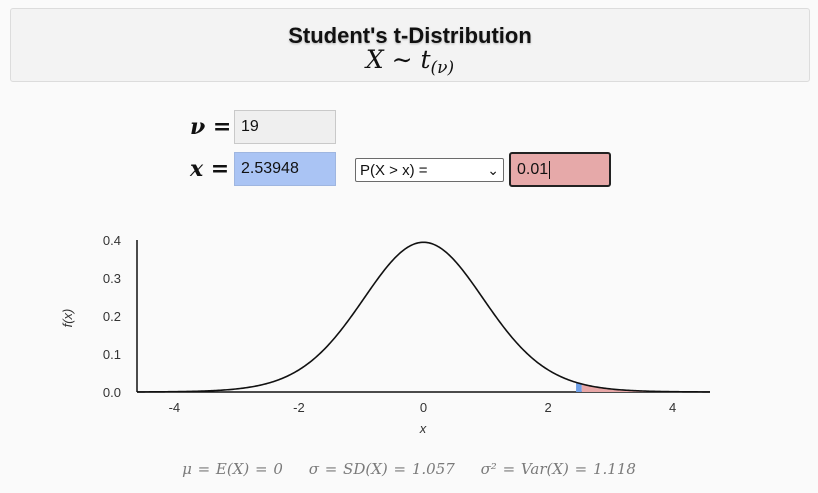  I want to click on formula-subscript: (ν), so click(442, 68).